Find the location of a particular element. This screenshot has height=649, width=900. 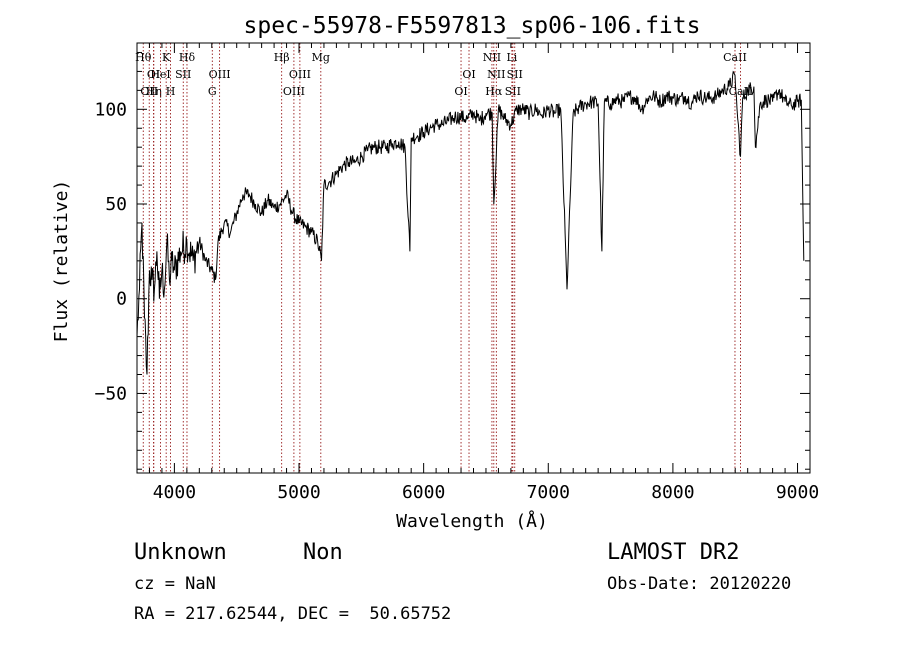

x-axis-label: Wavelength (Å) is located at coordinates (472, 521).